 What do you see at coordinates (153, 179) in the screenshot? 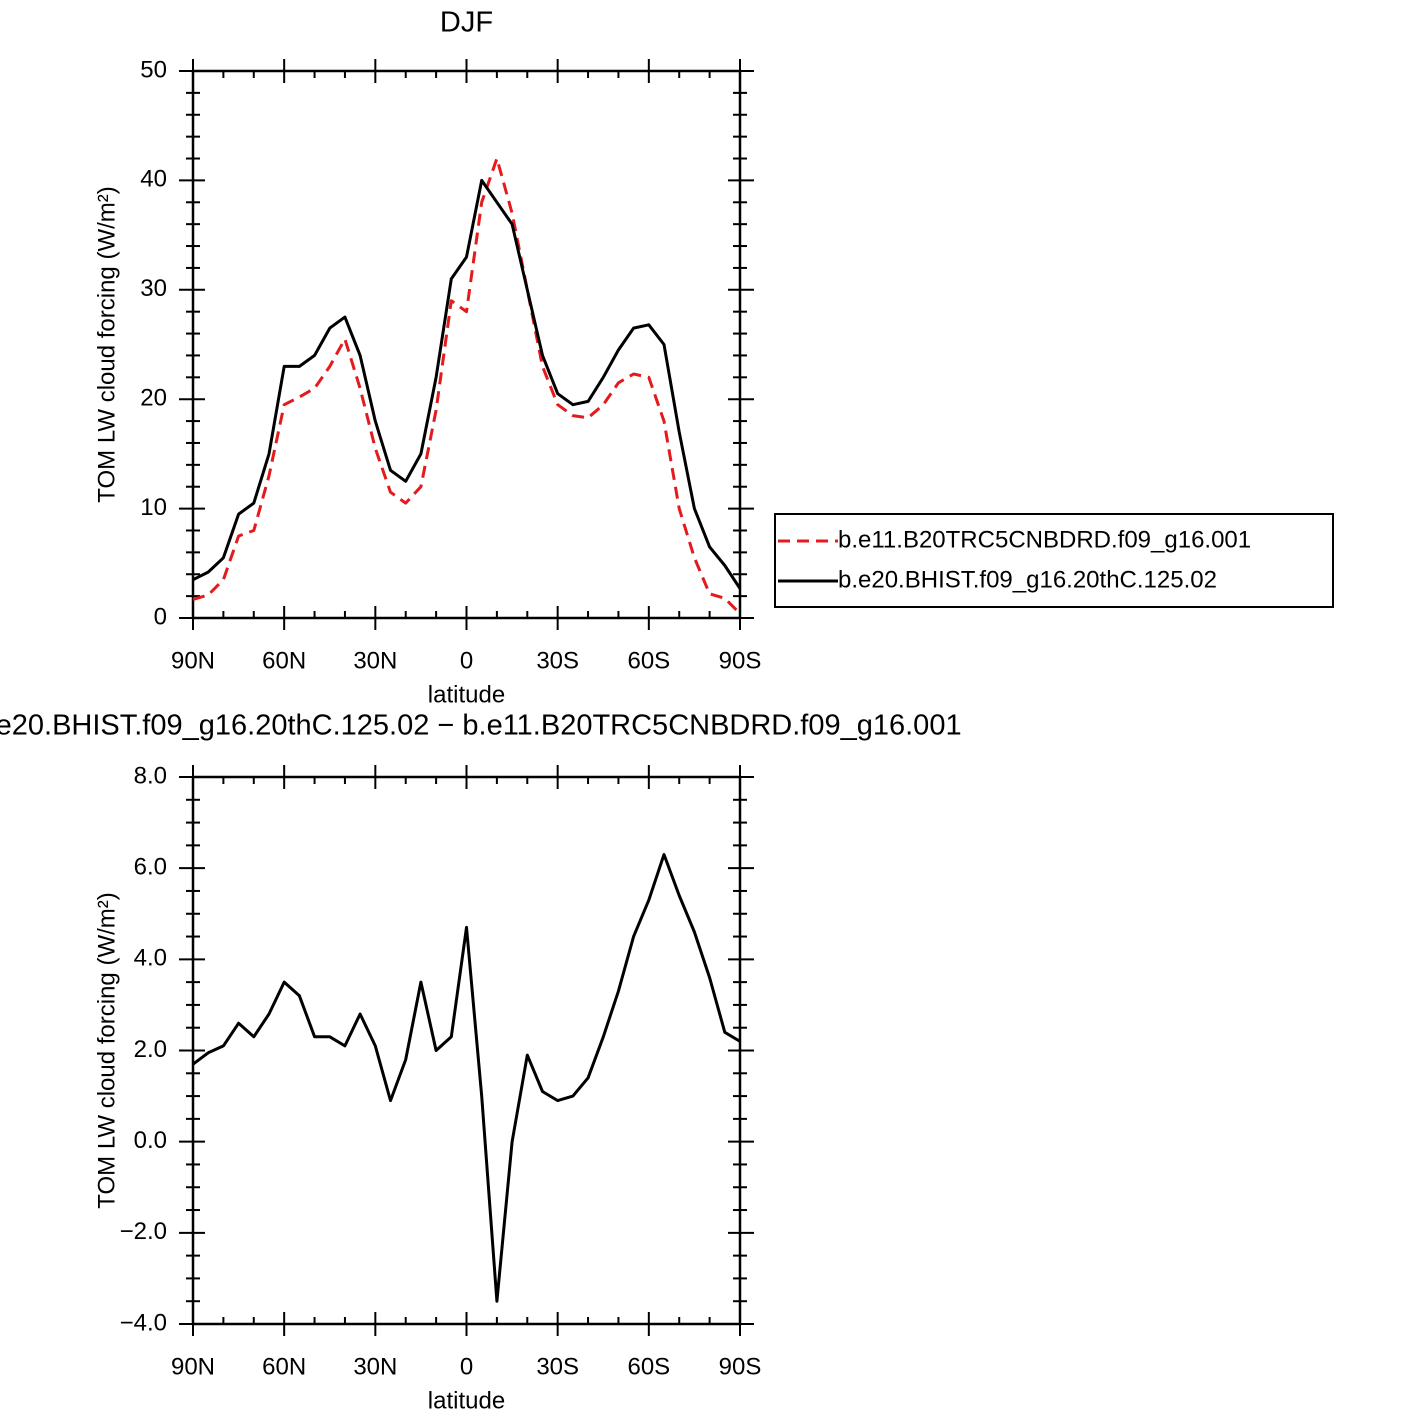
I see `y-tick-label: 40` at bounding box center [153, 179].